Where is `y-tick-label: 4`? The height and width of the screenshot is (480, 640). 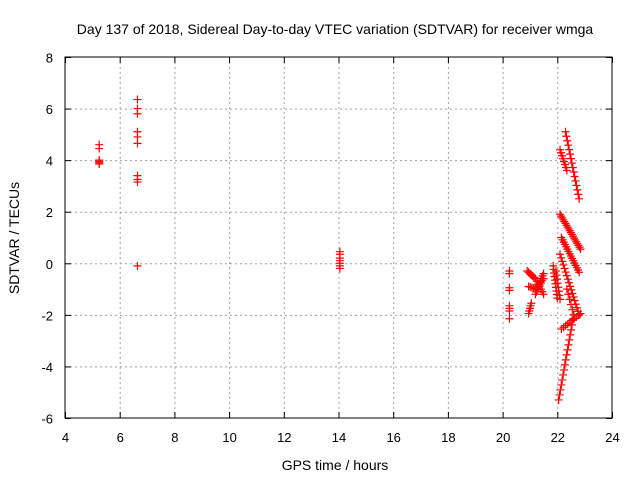 y-tick-label: 4 is located at coordinates (49, 161).